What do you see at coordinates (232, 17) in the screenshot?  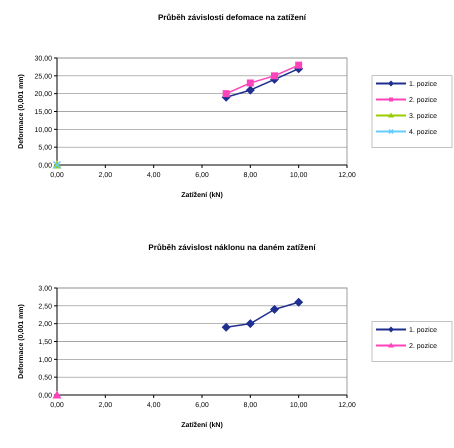 I see `chart-title: Průběh závislosti defomace na zatížení` at bounding box center [232, 17].